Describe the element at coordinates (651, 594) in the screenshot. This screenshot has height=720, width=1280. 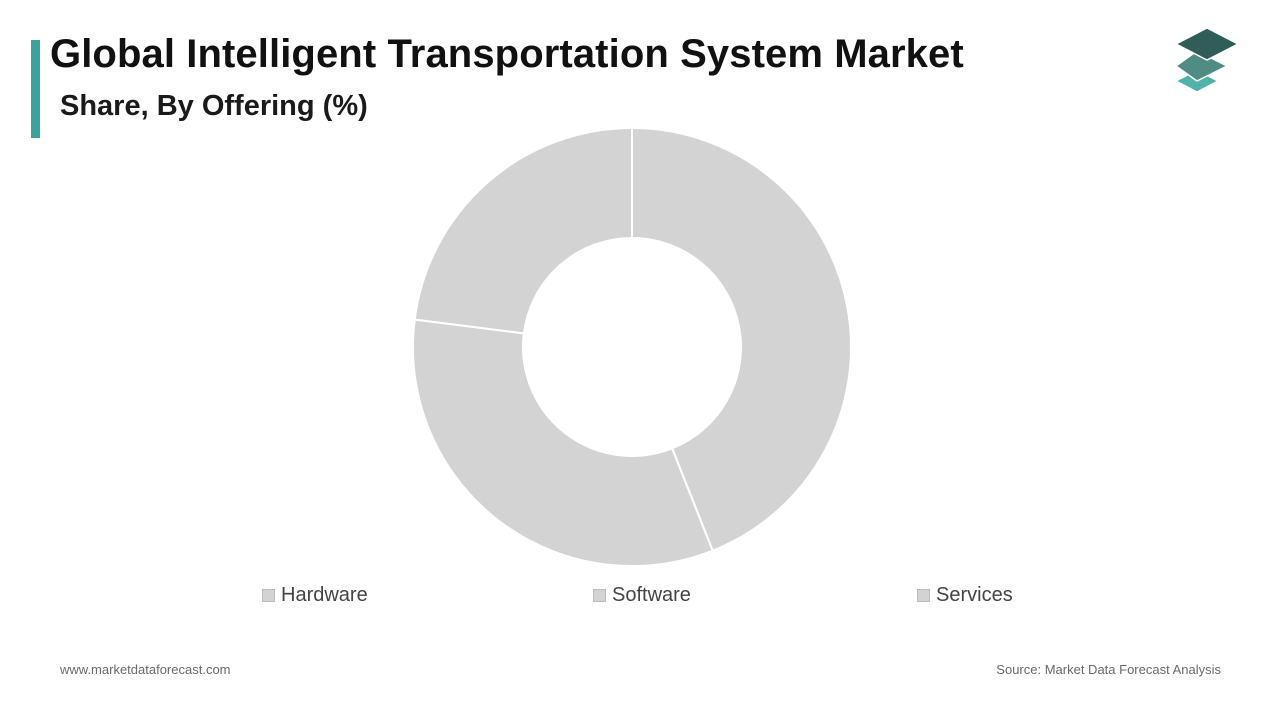
I see `legend-label-software: Software` at that location.